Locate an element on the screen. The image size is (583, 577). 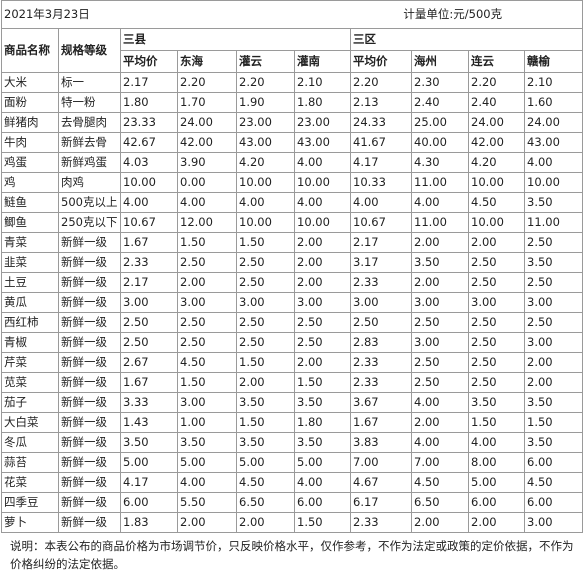
sub-header-row: 平均价 东海 灌云 灌南 平均价 海州 连云 赣榆 is located at coordinates (292, 61).